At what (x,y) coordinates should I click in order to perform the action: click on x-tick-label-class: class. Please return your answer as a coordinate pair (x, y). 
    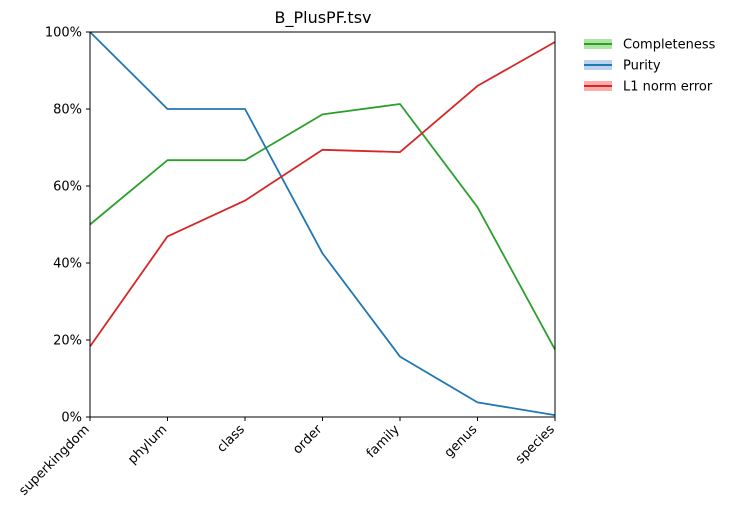
    Looking at the image, I should click on (231, 439).